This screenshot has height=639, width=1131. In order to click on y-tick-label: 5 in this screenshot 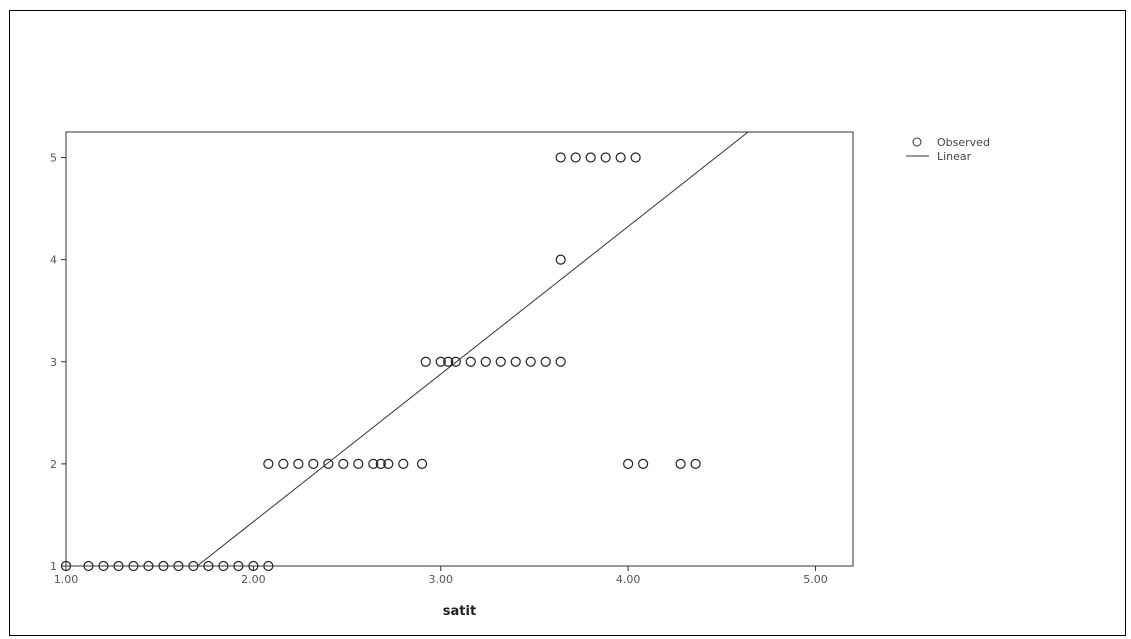, I will do `click(53, 158)`.